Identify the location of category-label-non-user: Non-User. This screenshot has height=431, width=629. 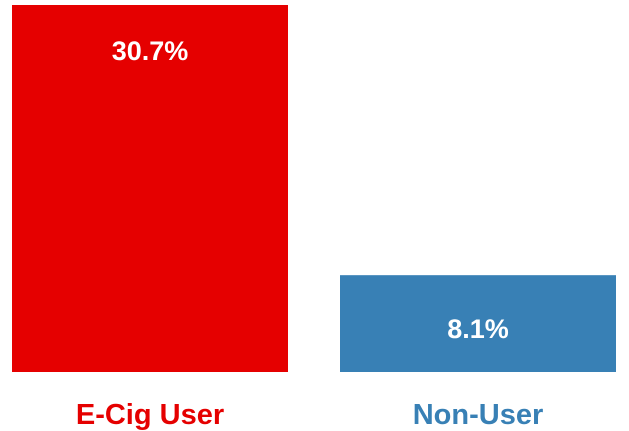
(478, 415).